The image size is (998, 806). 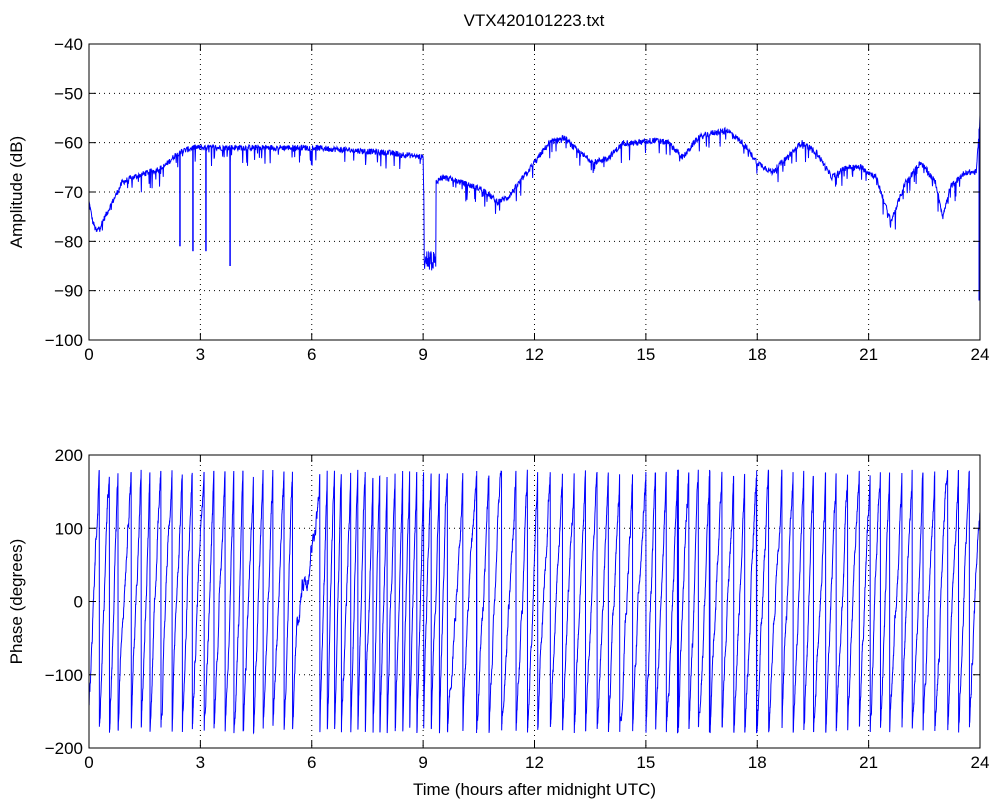 What do you see at coordinates (534, 20) in the screenshot?
I see `figure-title: VTX420101223.txt` at bounding box center [534, 20].